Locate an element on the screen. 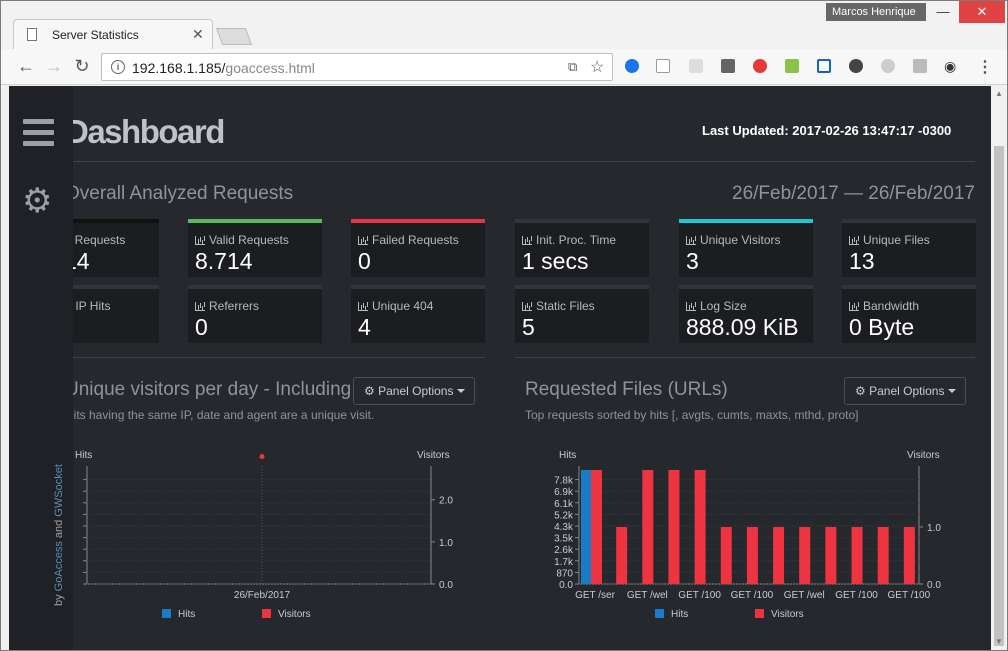 The image size is (1008, 651). new-tab-button is located at coordinates (234, 36).